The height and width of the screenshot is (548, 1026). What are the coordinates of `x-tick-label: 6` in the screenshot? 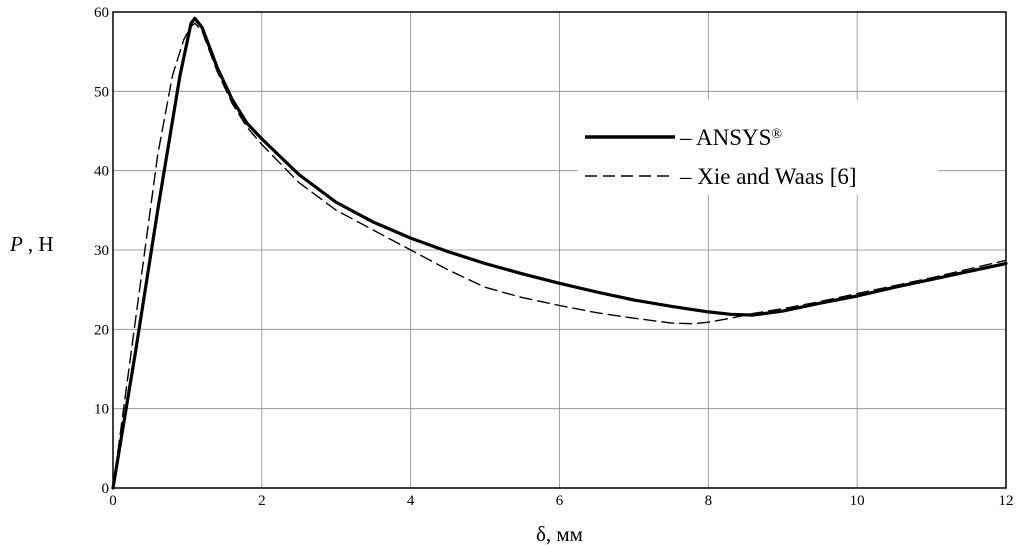 It's located at (560, 501).